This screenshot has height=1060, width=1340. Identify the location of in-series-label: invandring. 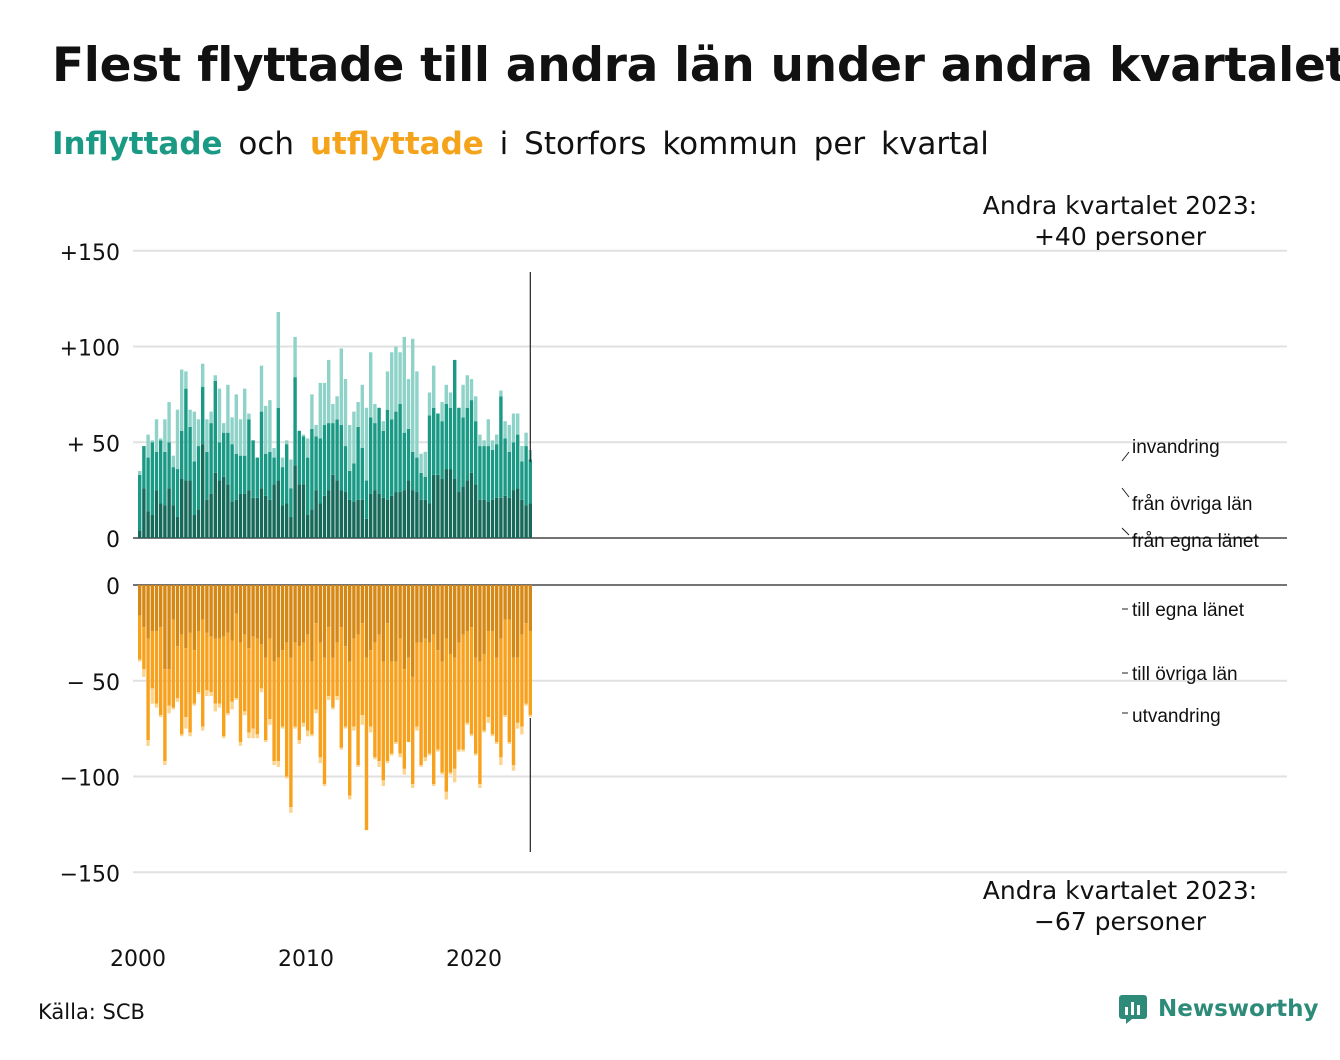
(1176, 447).